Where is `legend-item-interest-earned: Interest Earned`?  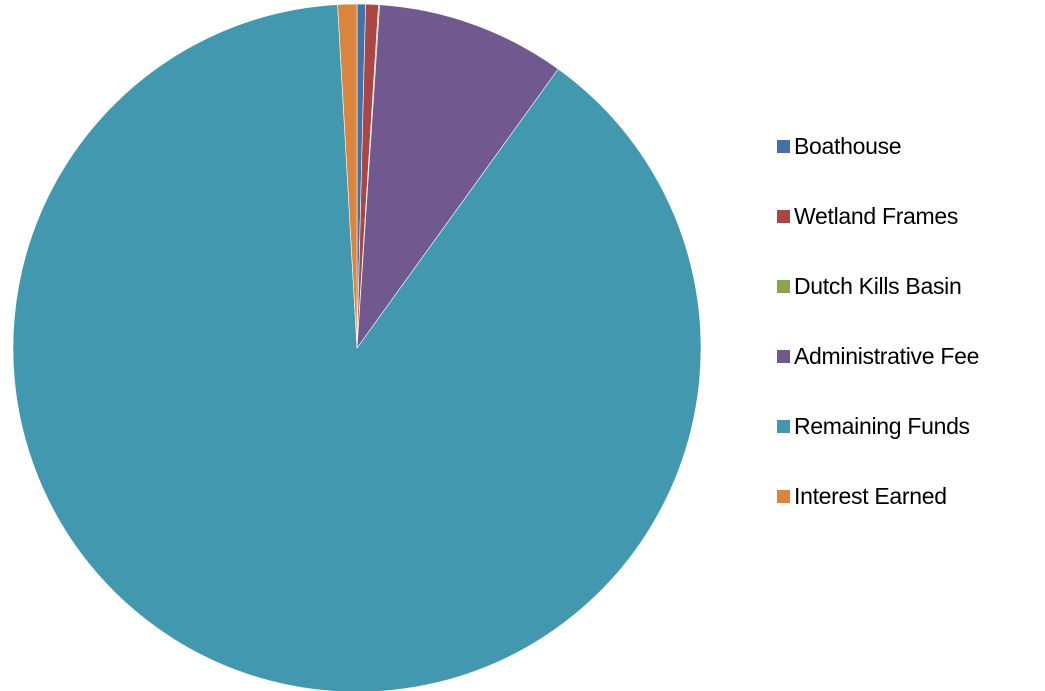
legend-item-interest-earned: Interest Earned is located at coordinates (878, 496).